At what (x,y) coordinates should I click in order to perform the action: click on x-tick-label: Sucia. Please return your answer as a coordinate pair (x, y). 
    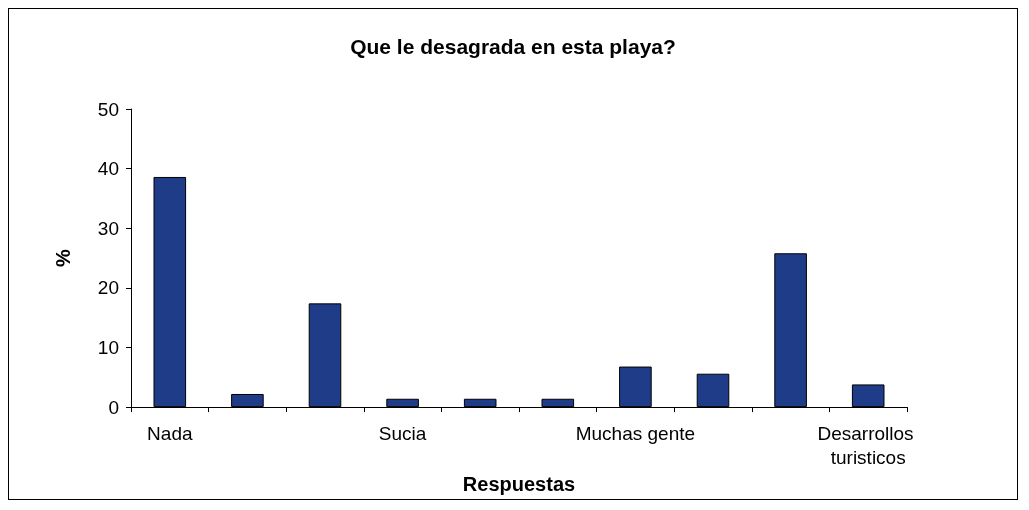
    Looking at the image, I should click on (402, 433).